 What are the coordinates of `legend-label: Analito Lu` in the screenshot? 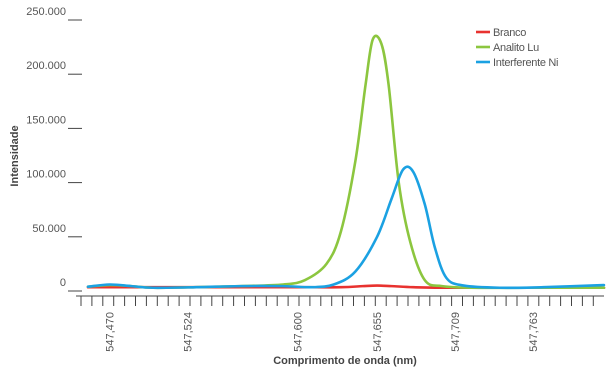 It's located at (516, 48).